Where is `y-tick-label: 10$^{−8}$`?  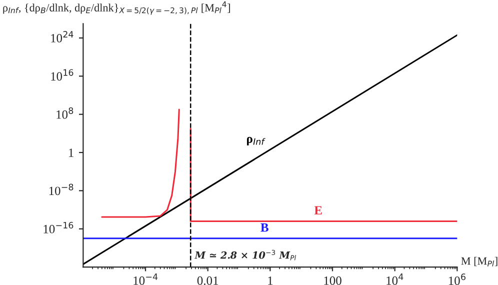
y-tick-label: 10$^{−8}$ is located at coordinates (61, 190).